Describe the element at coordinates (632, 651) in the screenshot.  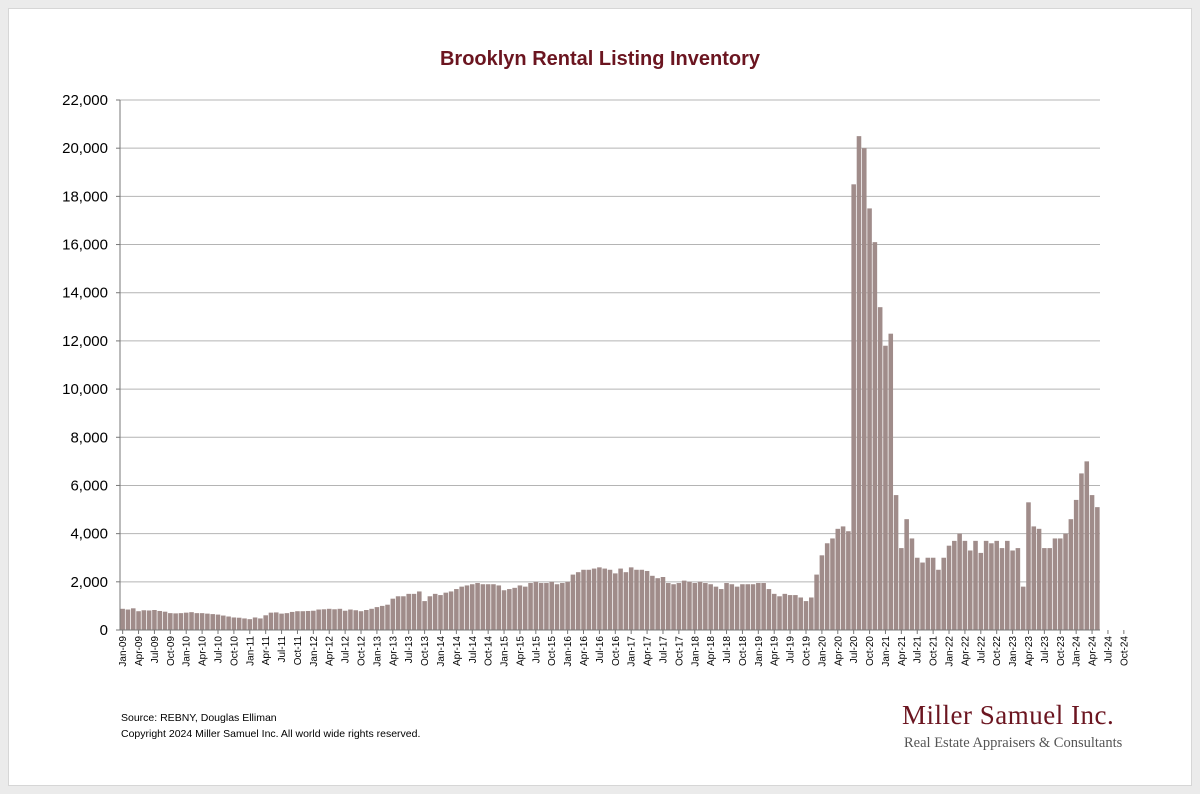
I see `x-tick-label: Jan-17` at that location.